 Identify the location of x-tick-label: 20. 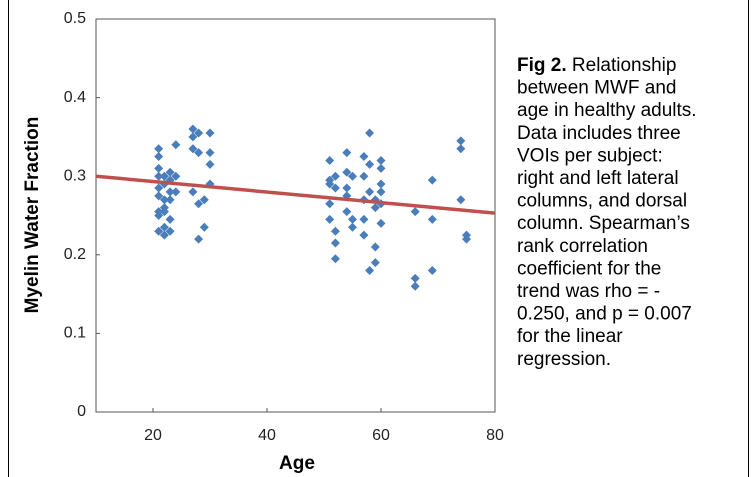
(153, 435).